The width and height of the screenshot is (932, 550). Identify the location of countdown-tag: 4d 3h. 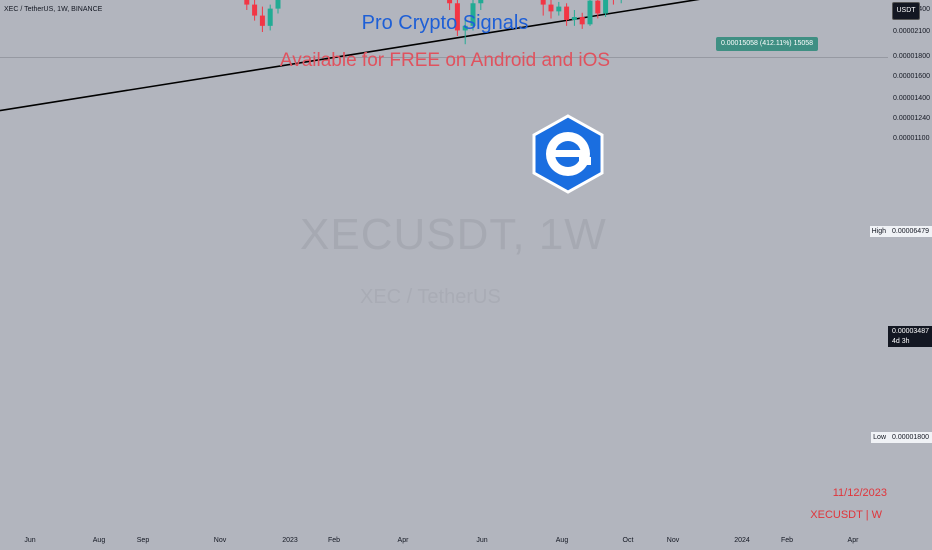
(910, 341).